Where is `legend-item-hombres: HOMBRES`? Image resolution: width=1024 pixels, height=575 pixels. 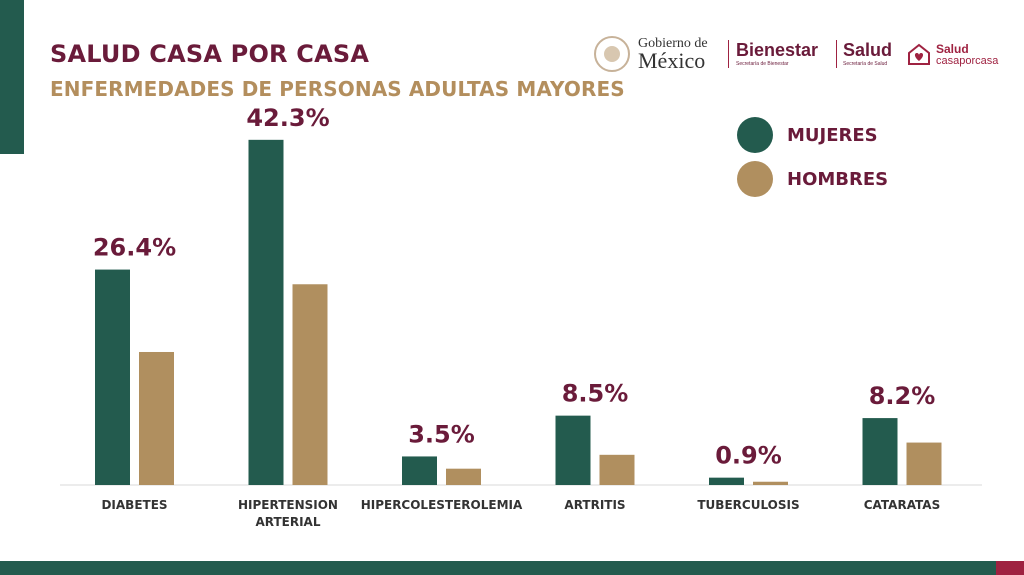
legend-item-hombres: HOMBRES is located at coordinates (812, 179).